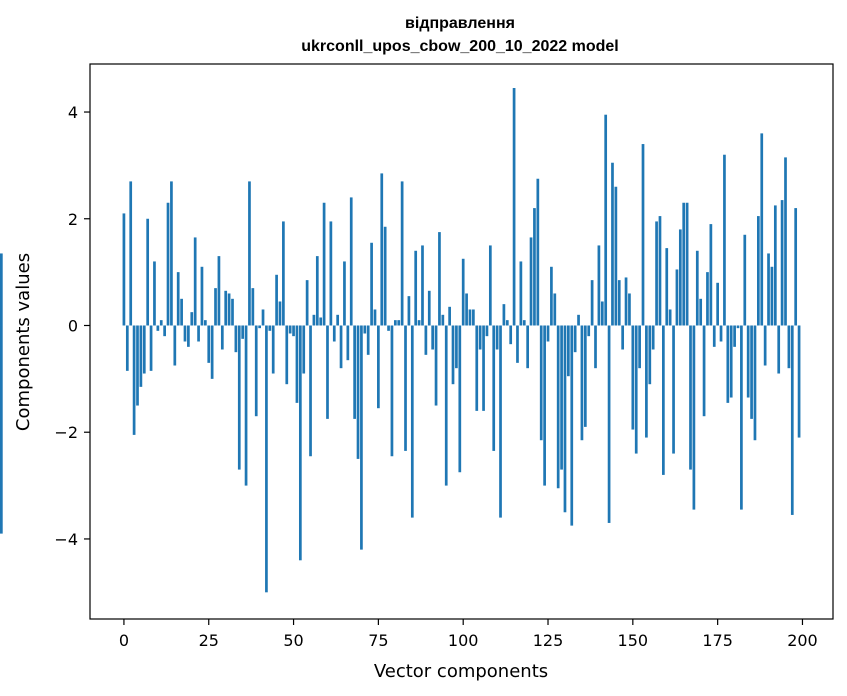  What do you see at coordinates (73, 325) in the screenshot?
I see `y-tick-label: 0` at bounding box center [73, 325].